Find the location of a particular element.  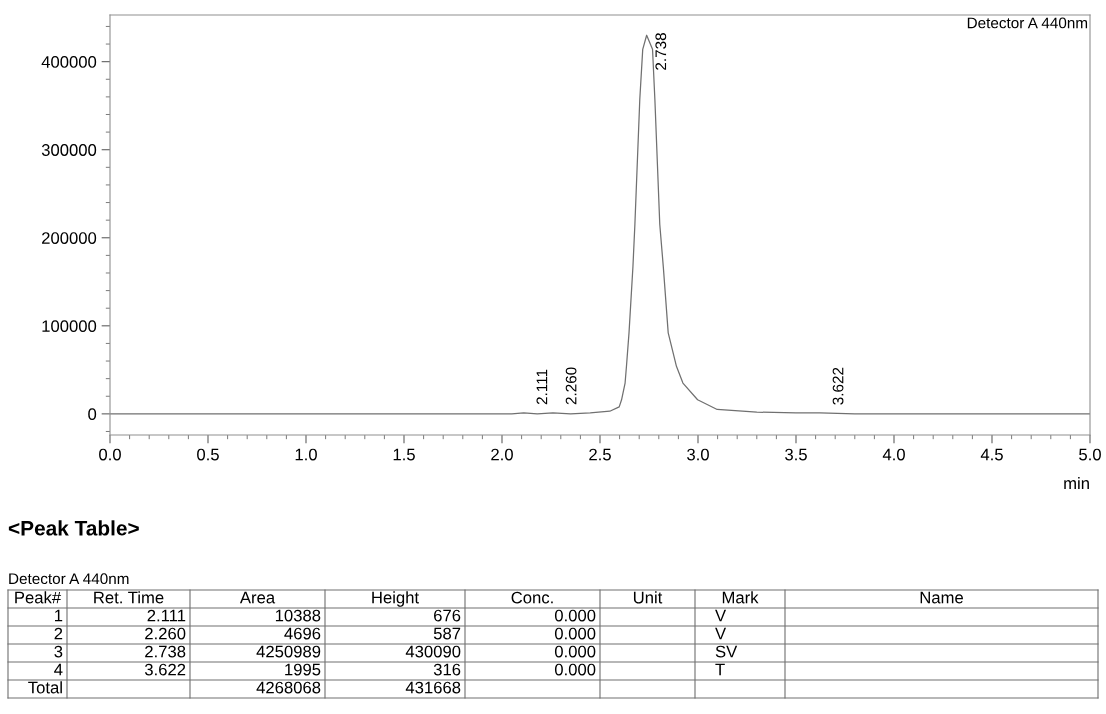

annotation: Detector A 440nm is located at coordinates (1027, 23).